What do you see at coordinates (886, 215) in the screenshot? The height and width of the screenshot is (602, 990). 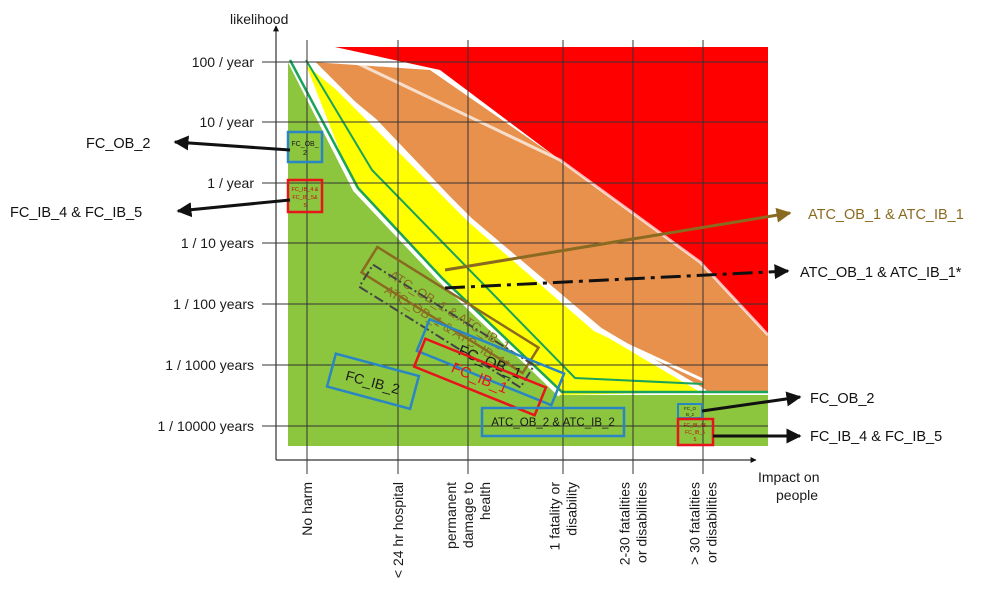 I see `callout-atc-ob1: ATC_OB_1 & ATC_IB_1` at bounding box center [886, 215].